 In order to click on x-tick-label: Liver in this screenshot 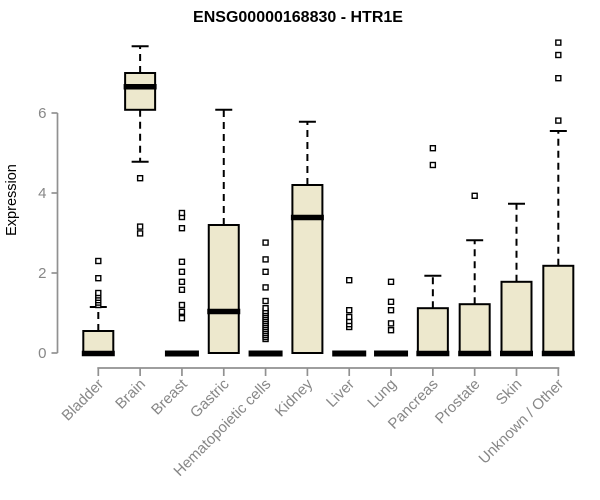, I will do `click(340, 393)`.